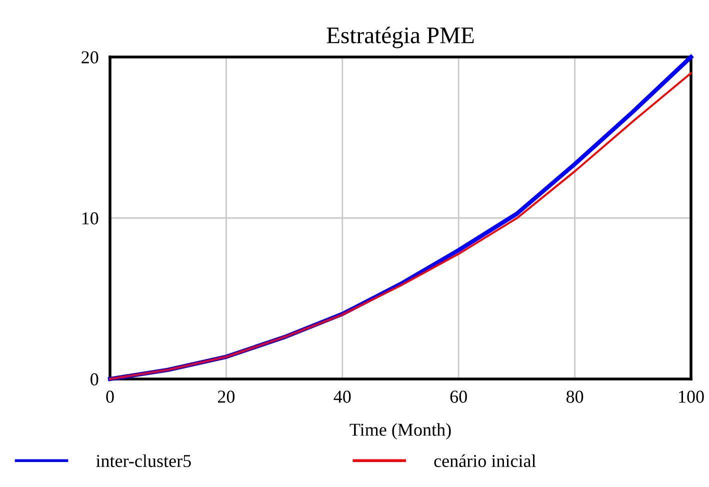 The height and width of the screenshot is (487, 709). What do you see at coordinates (90, 218) in the screenshot?
I see `y-tick-label: 10` at bounding box center [90, 218].